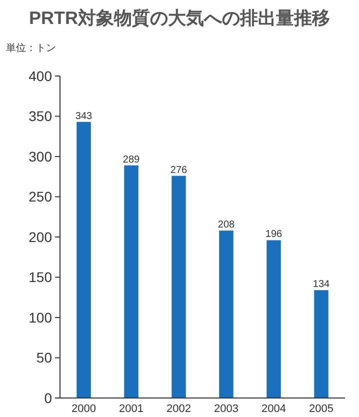 This screenshot has height=417, width=359. Describe the element at coordinates (227, 225) in the screenshot. I see `data-label: 208` at that location.